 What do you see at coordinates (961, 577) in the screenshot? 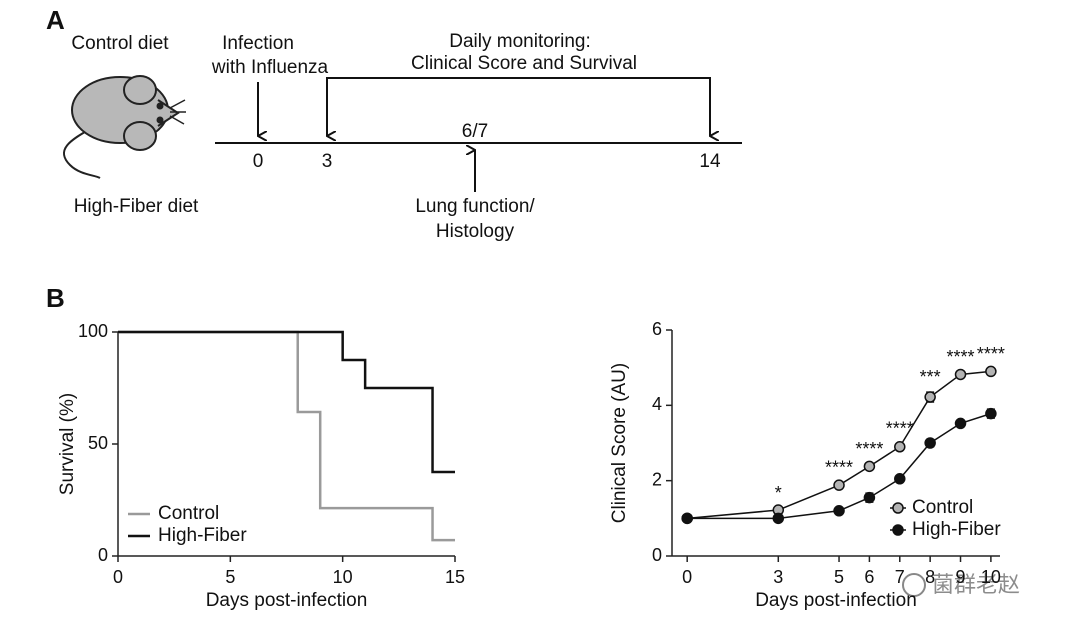
I see `x-tick-label: 9` at bounding box center [961, 577].